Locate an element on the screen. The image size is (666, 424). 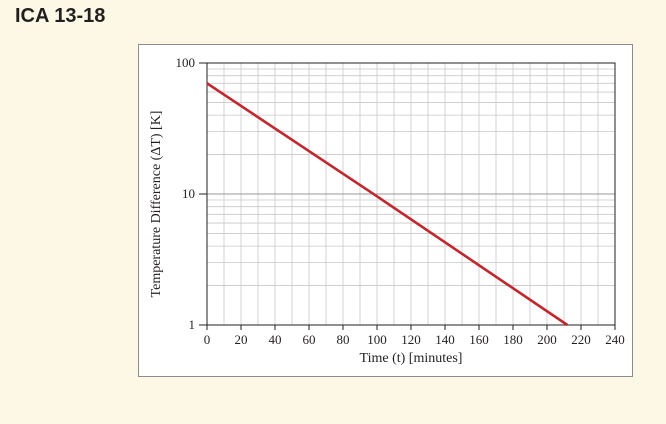
y-tick-label: 100 is located at coordinates (186, 62).